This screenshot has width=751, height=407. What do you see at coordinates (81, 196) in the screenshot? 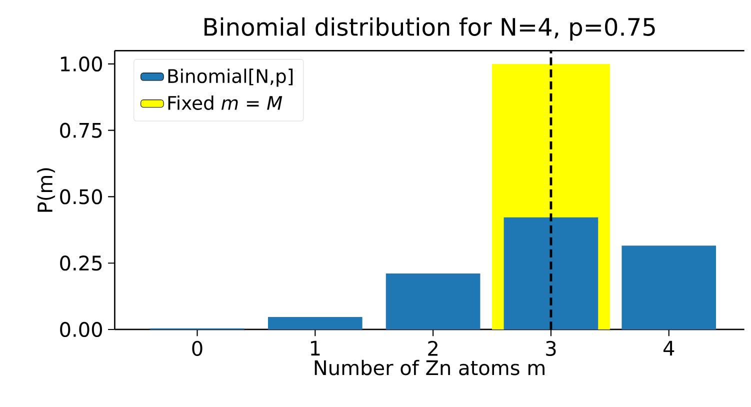
I see `y-tick-label: 0.50` at bounding box center [81, 196].